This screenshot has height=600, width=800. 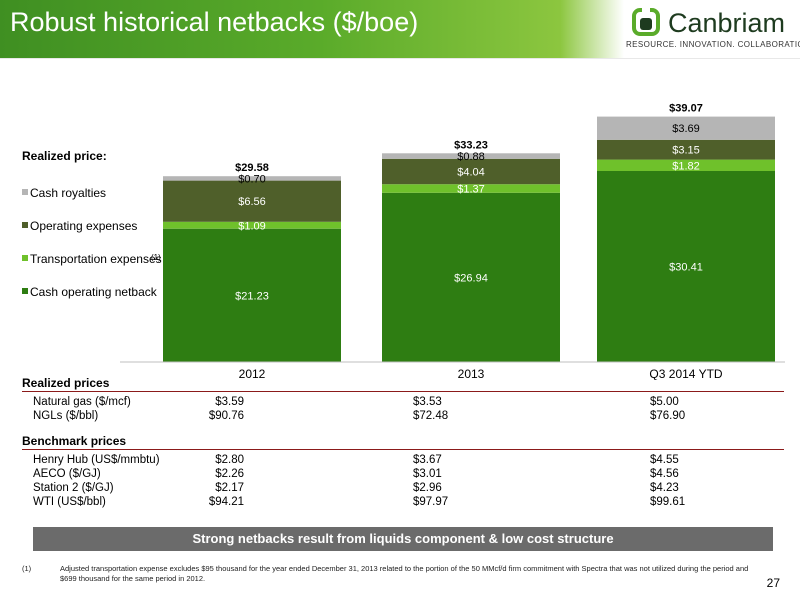 What do you see at coordinates (664, 474) in the screenshot?
I see `row-value: $4.56` at bounding box center [664, 474].